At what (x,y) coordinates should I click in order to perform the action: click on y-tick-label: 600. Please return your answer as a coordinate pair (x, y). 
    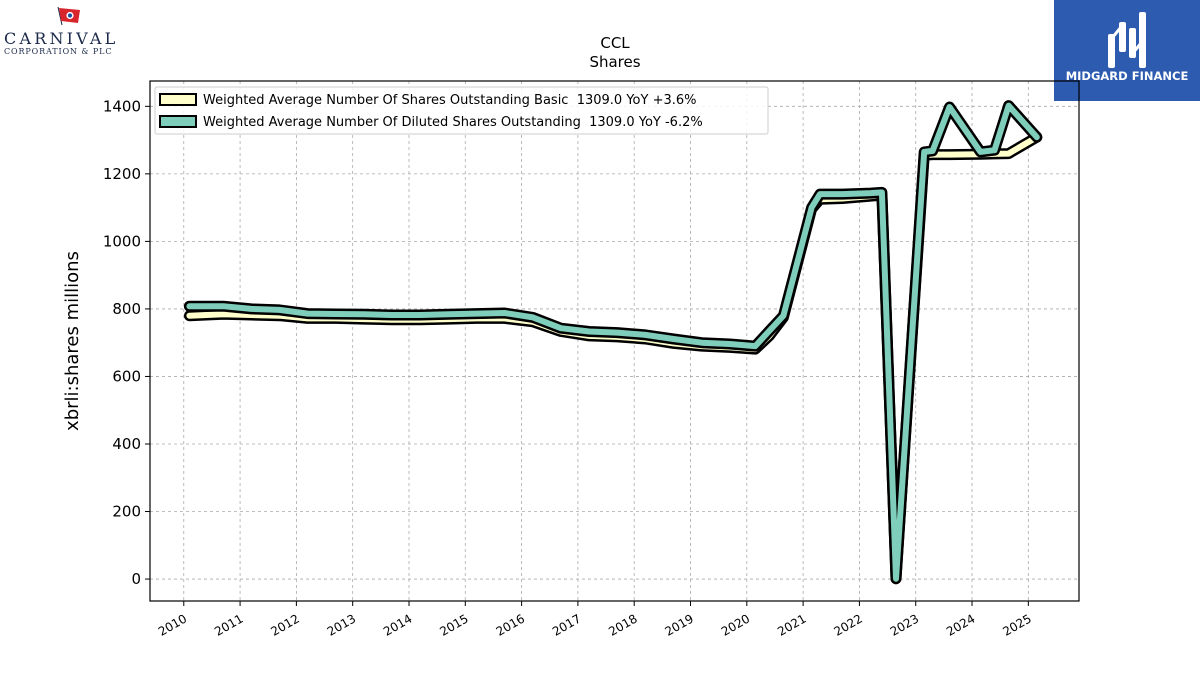
    Looking at the image, I should click on (126, 376).